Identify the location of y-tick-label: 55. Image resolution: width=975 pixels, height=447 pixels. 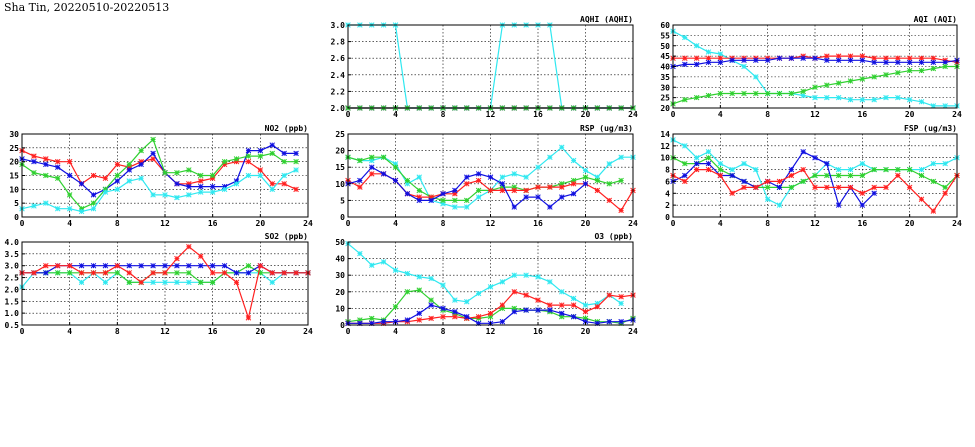
(665, 35).